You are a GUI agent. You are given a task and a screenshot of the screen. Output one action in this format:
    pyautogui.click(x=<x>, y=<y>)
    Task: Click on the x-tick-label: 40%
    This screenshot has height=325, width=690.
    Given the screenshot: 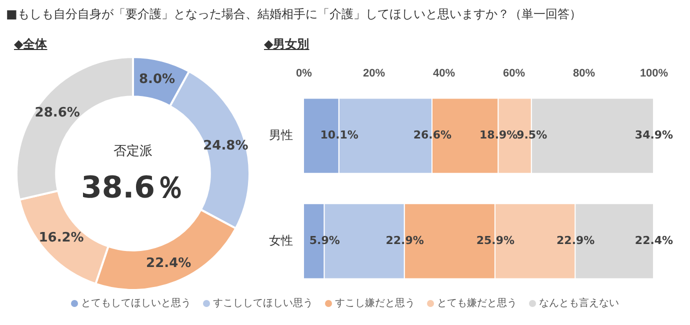 What is the action you would take?
    pyautogui.click(x=444, y=74)
    